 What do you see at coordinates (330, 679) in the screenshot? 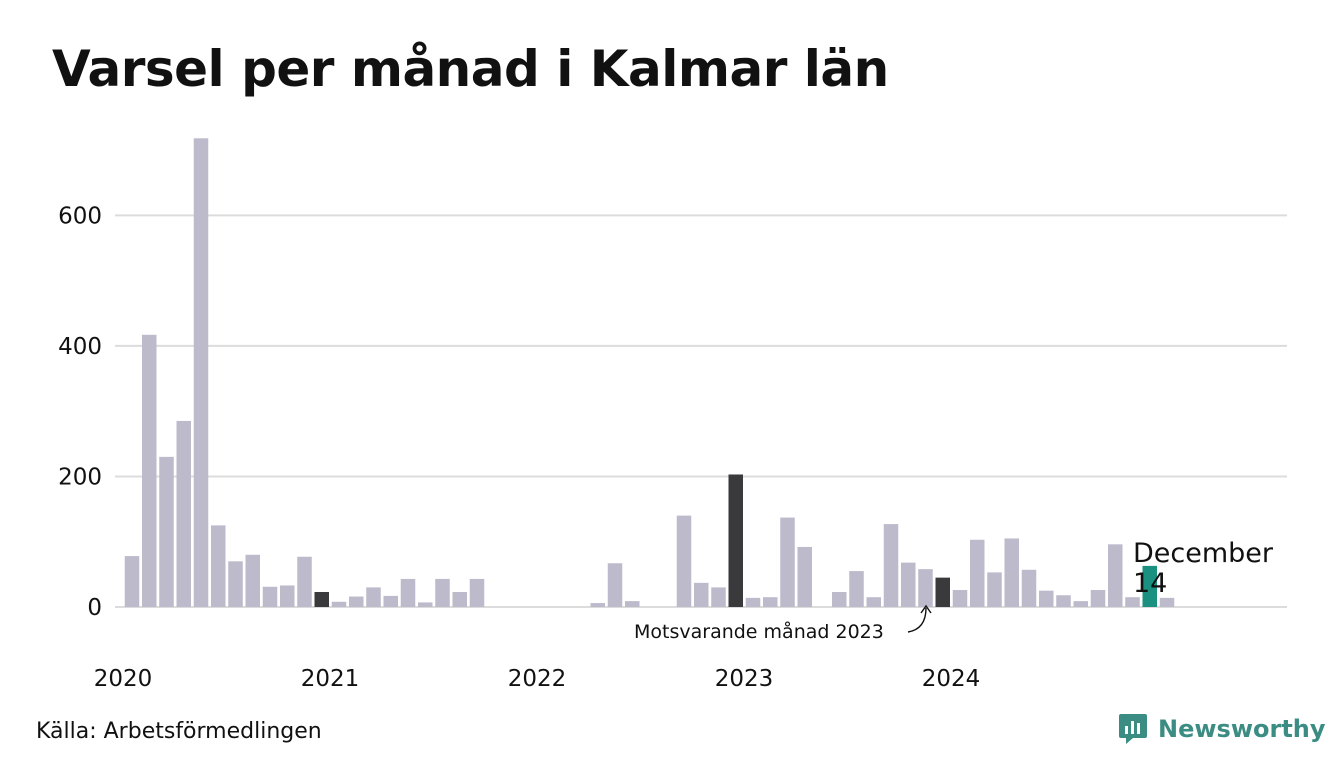
I see `x-tick-label: 2021` at bounding box center [330, 679].